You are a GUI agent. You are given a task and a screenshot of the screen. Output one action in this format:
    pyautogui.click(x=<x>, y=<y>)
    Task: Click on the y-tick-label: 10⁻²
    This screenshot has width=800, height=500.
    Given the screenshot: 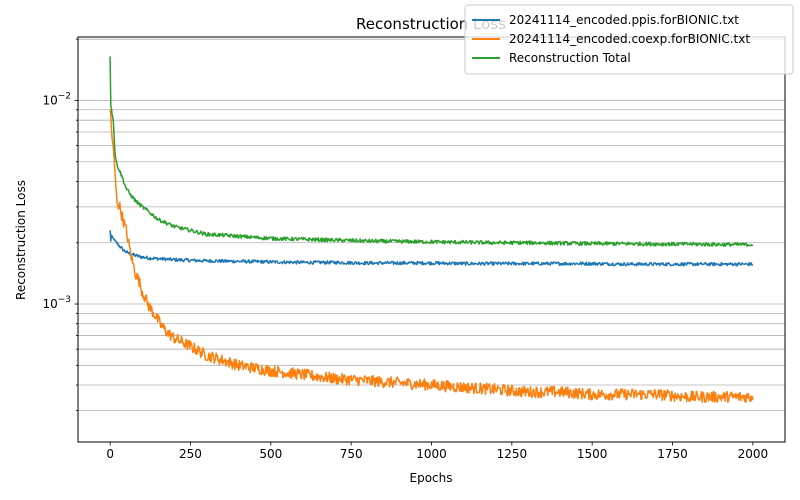 What is the action you would take?
    pyautogui.click(x=56, y=99)
    